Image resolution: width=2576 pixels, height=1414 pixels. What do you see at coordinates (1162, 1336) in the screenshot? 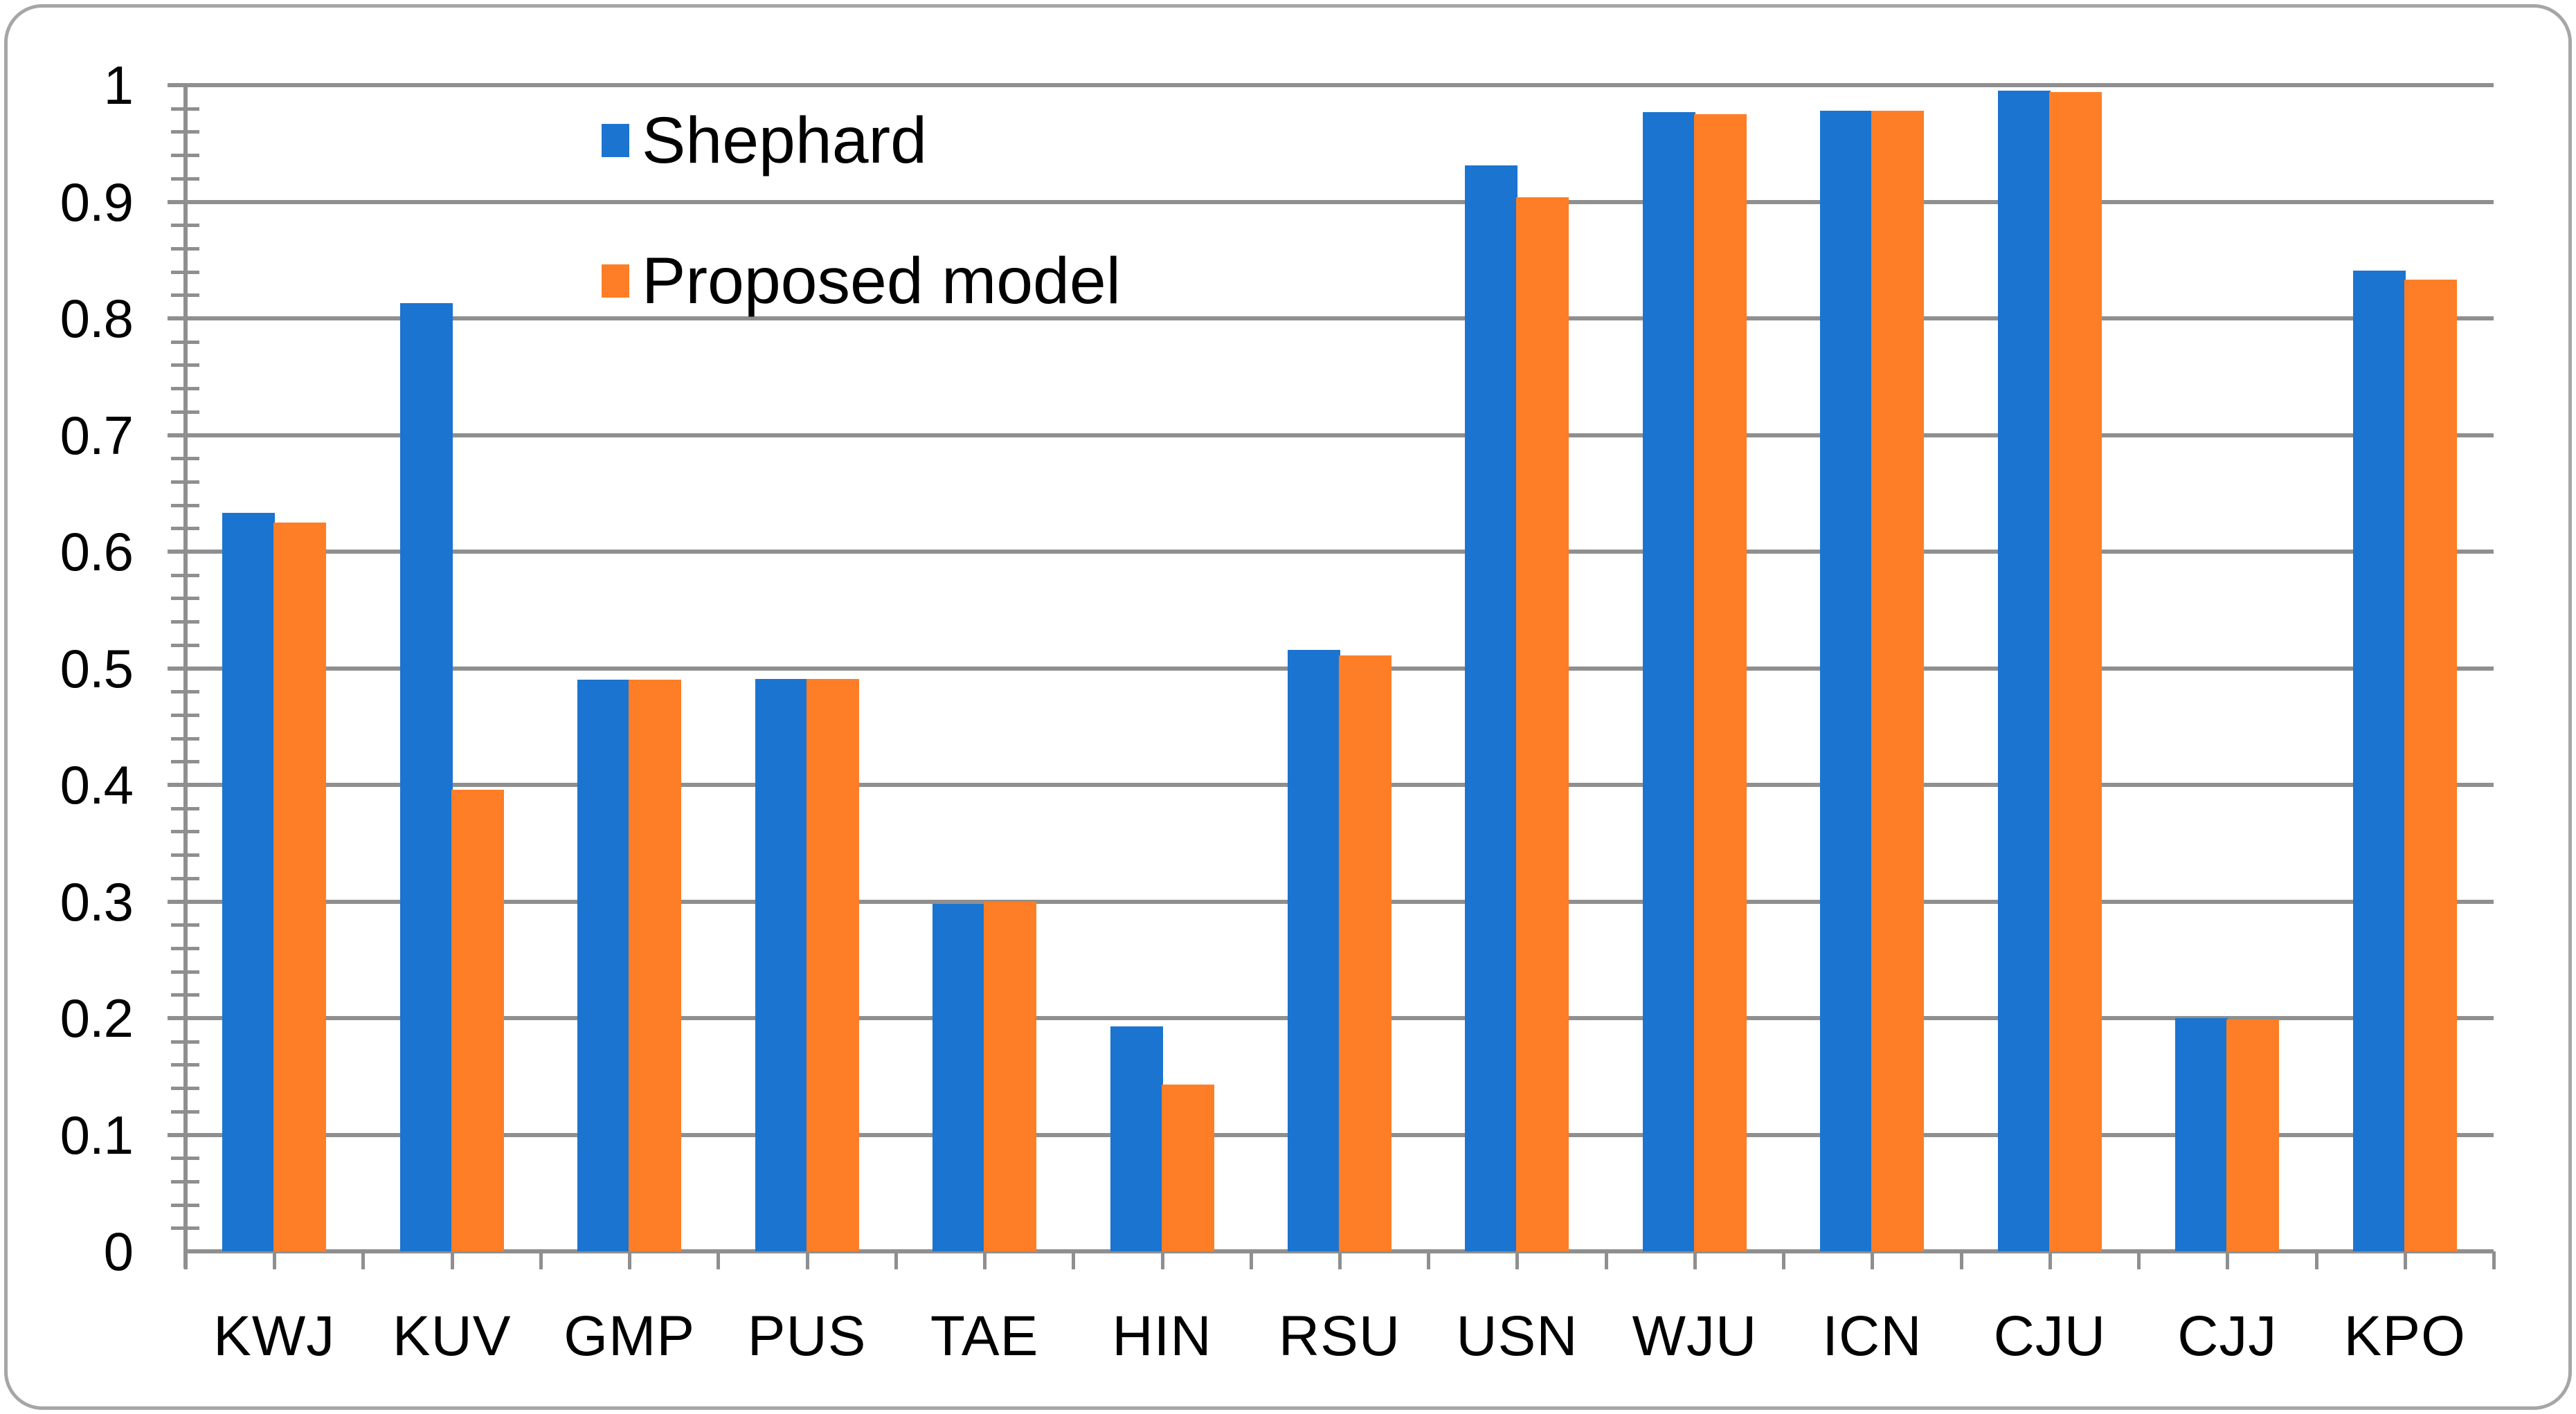
I see `x-category-label: HIN` at bounding box center [1162, 1336].